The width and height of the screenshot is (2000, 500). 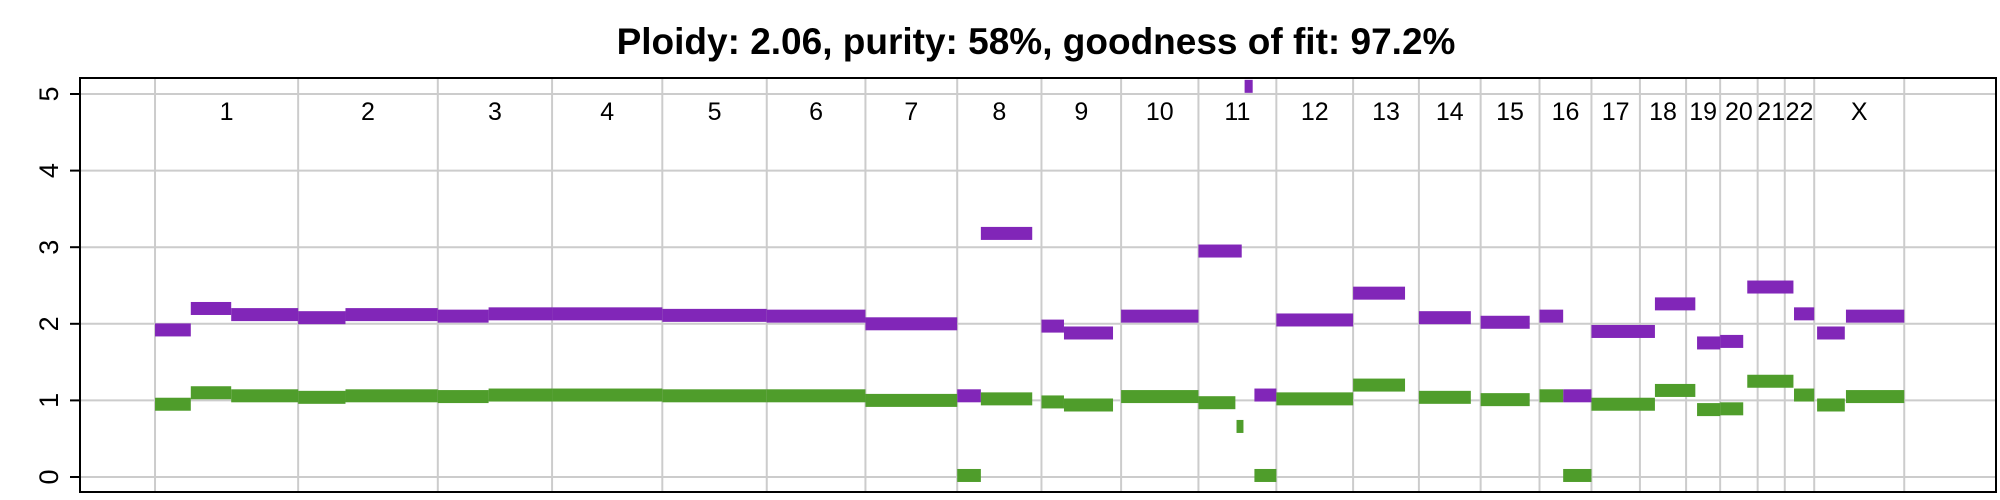 I want to click on chromosome-label: X, so click(x=1859, y=112).